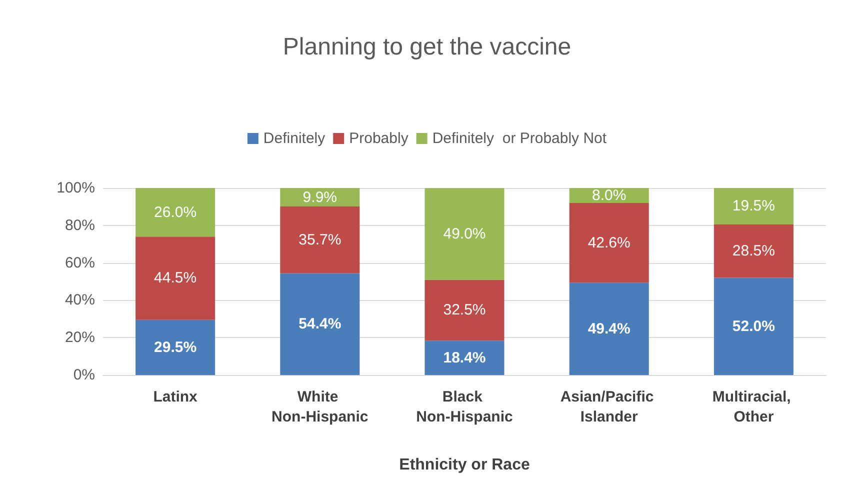  Describe the element at coordinates (427, 47) in the screenshot. I see `chart-title: Planning to get the vaccine` at that location.